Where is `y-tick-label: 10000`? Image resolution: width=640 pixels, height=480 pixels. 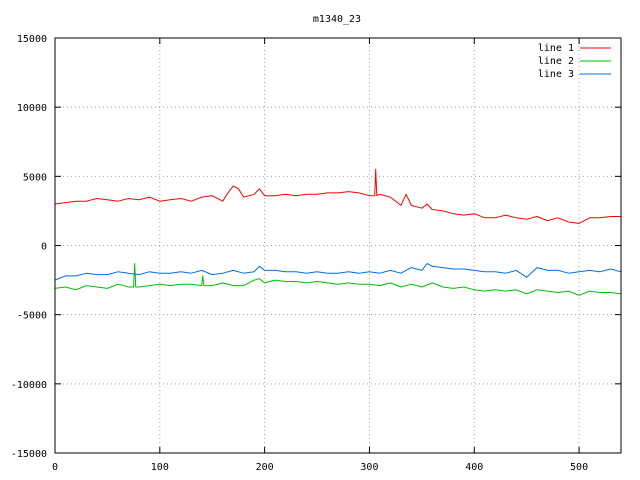
y-tick-label: 10000 is located at coordinates (32, 108).